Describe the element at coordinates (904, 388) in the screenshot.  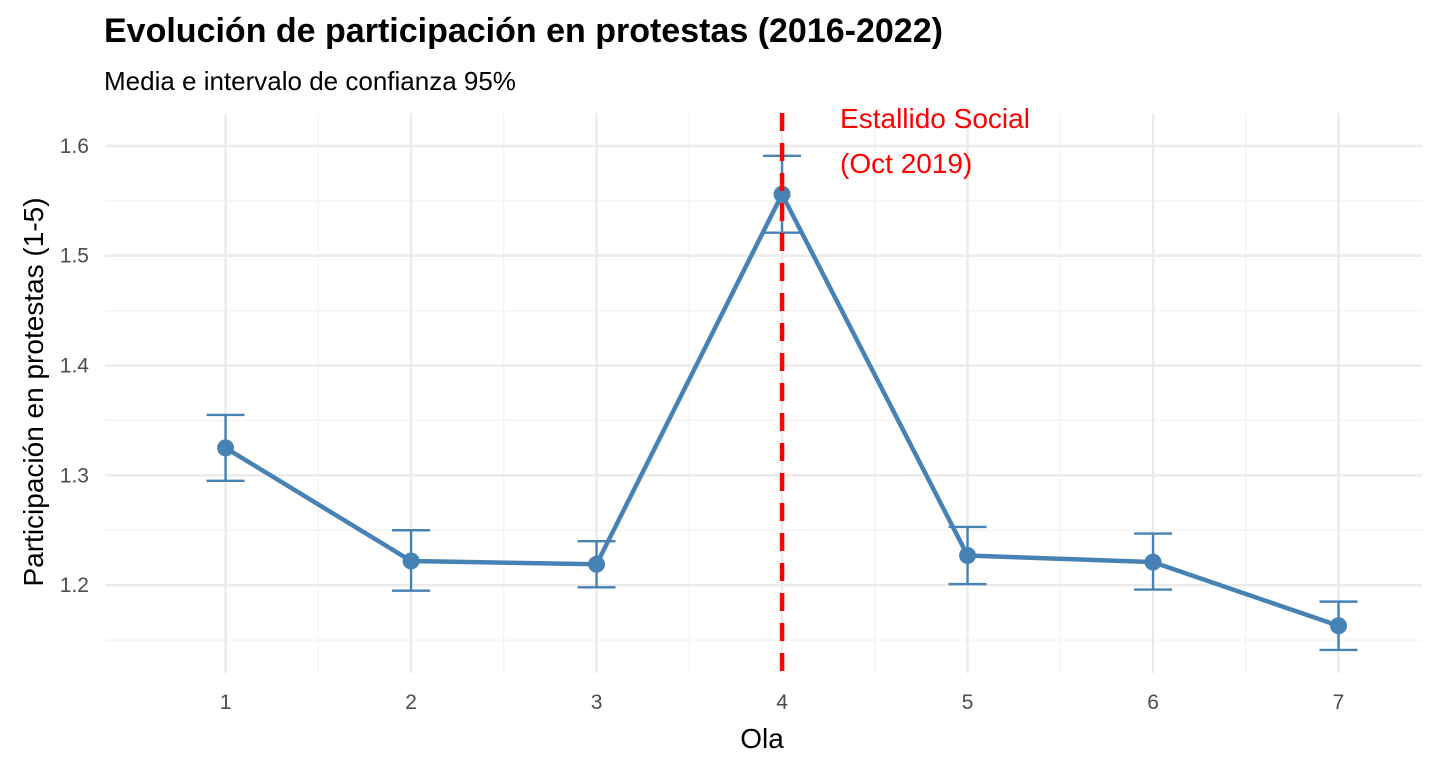
I see `reference-line-group: Estallido Social (Oct 2019)` at that location.